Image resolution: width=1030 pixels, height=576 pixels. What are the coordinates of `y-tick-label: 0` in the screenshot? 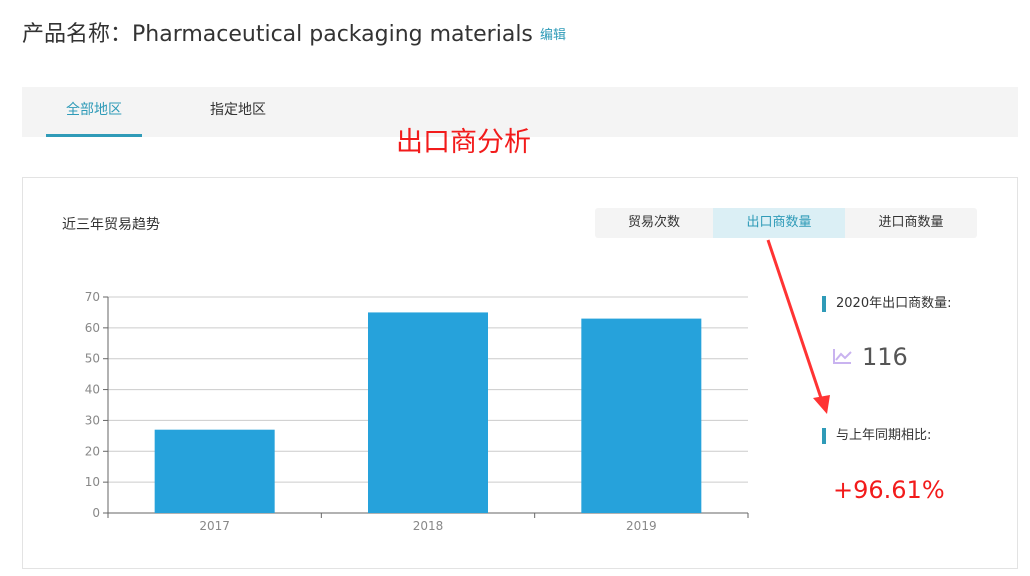 It's located at (96, 513).